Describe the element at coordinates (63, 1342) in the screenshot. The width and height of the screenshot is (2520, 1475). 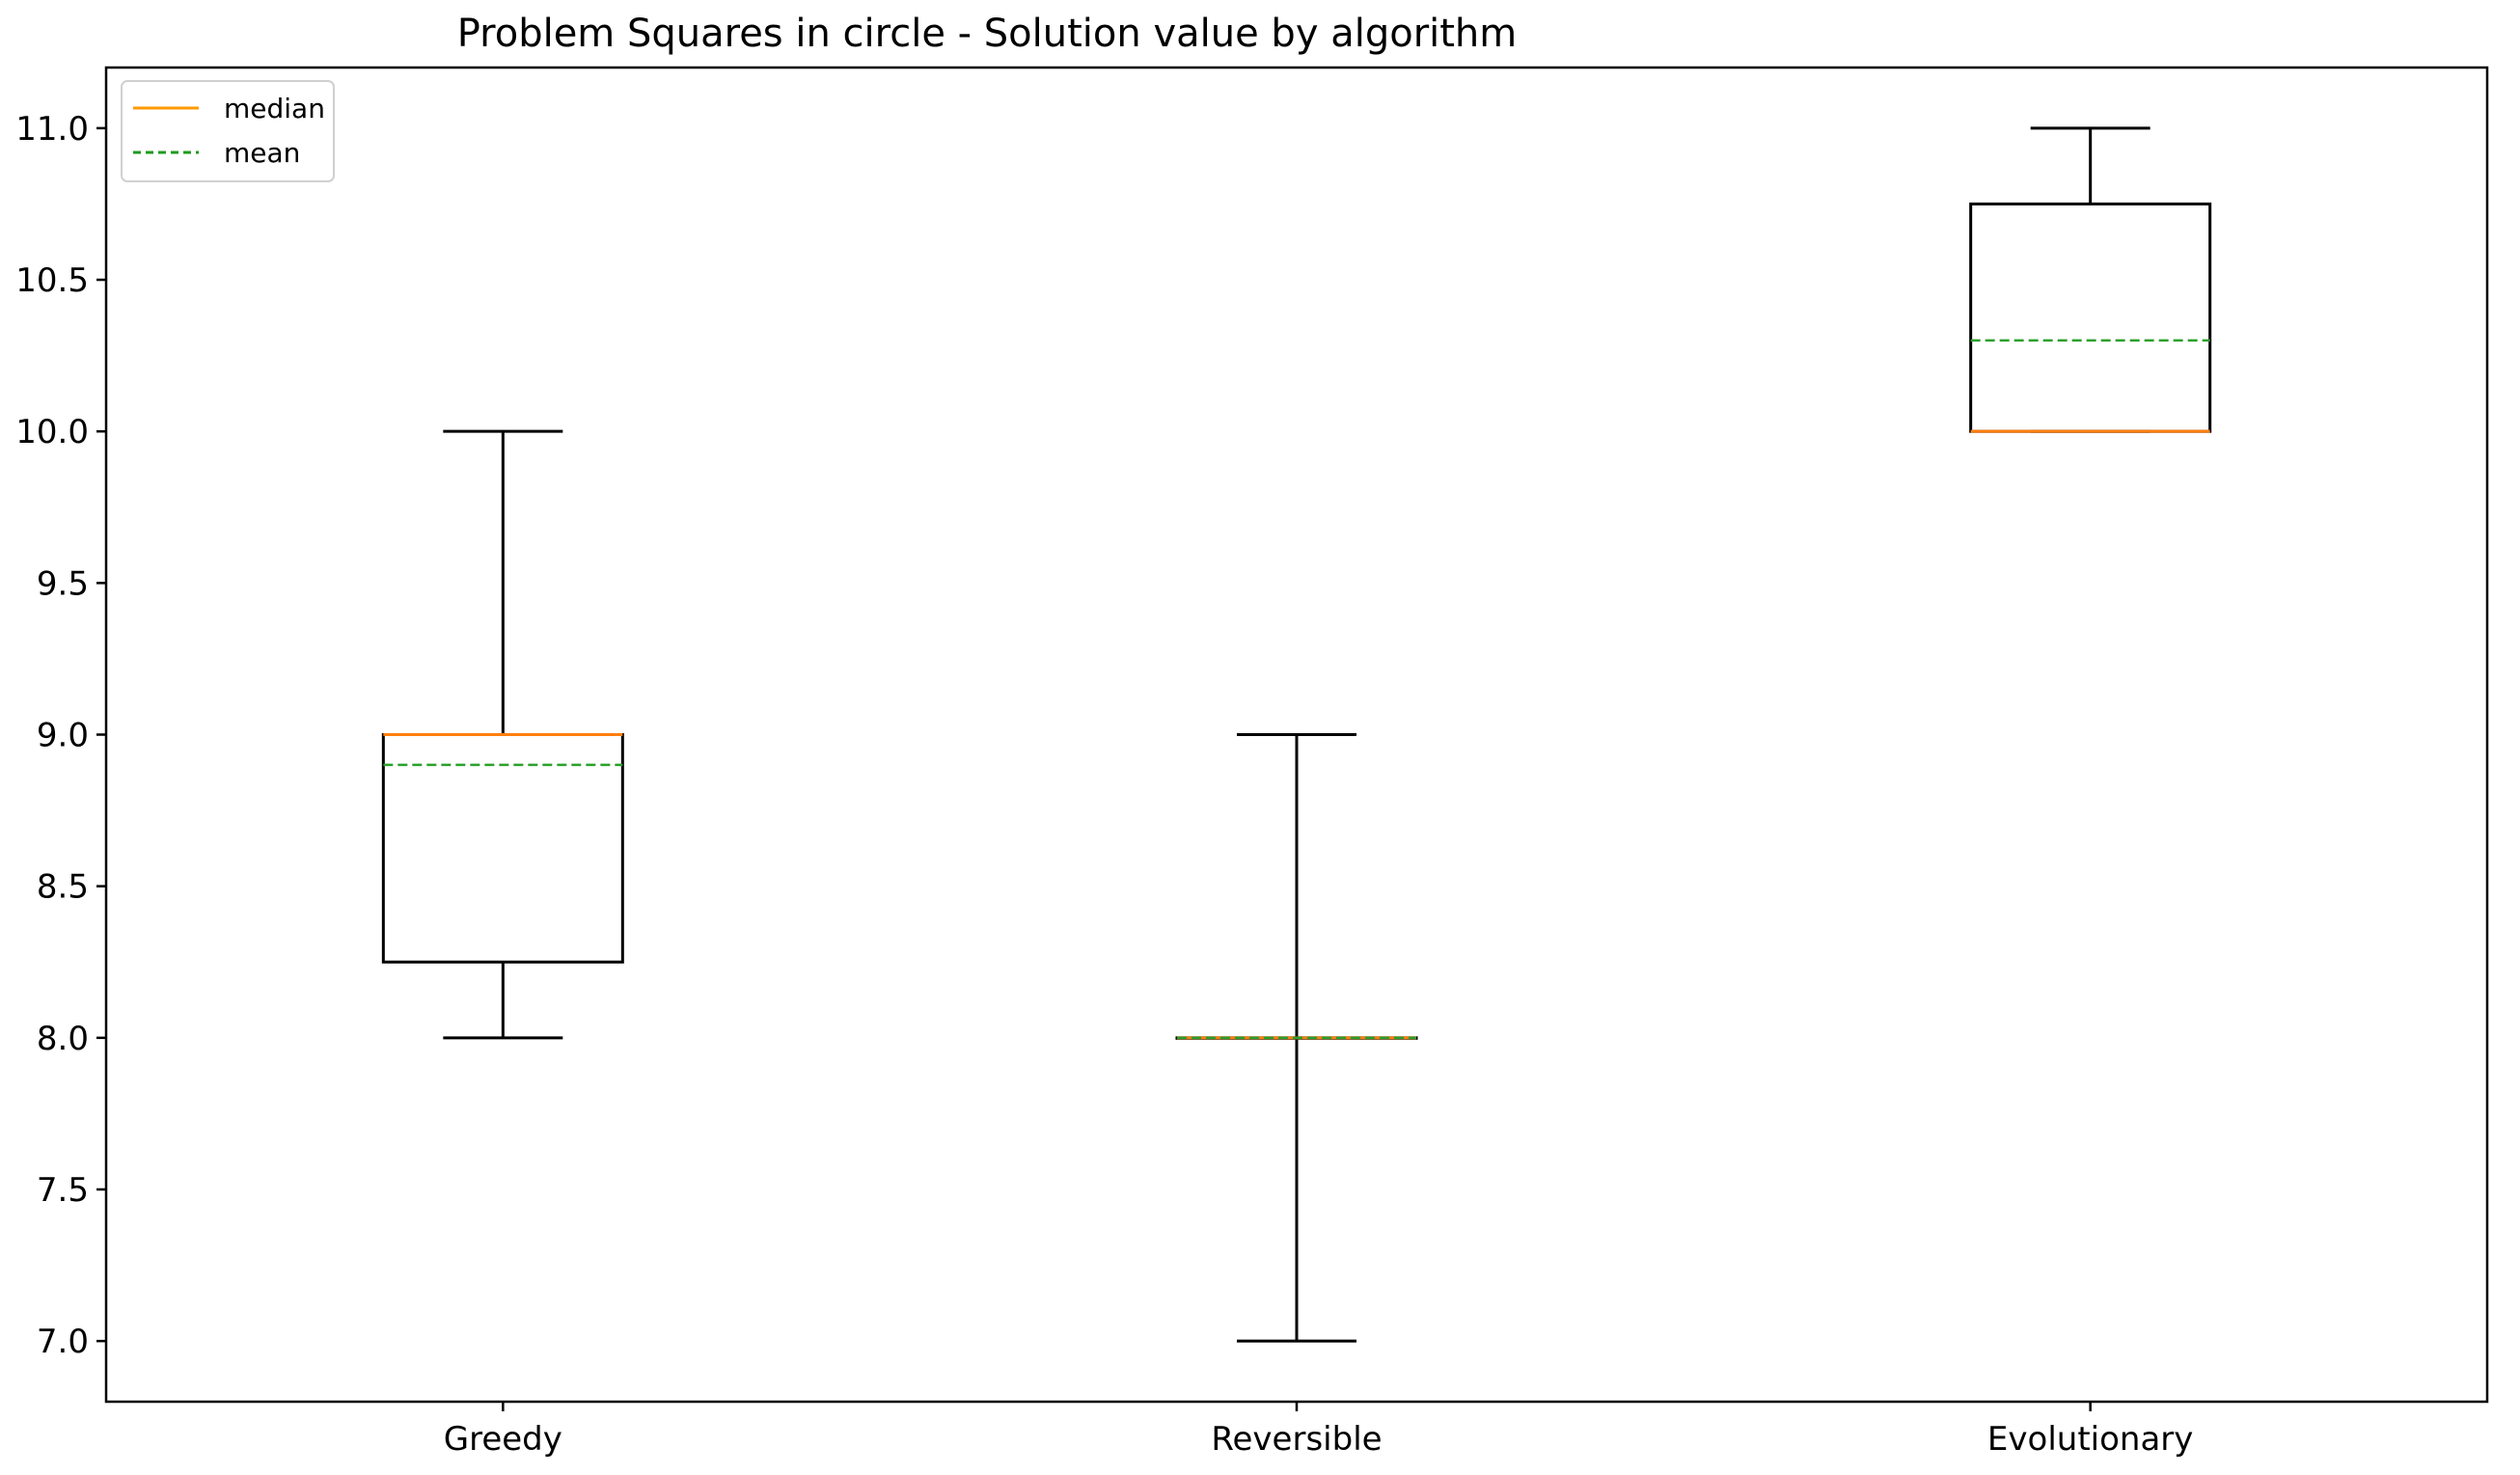
I see `y-tick-label: 7.0` at that location.